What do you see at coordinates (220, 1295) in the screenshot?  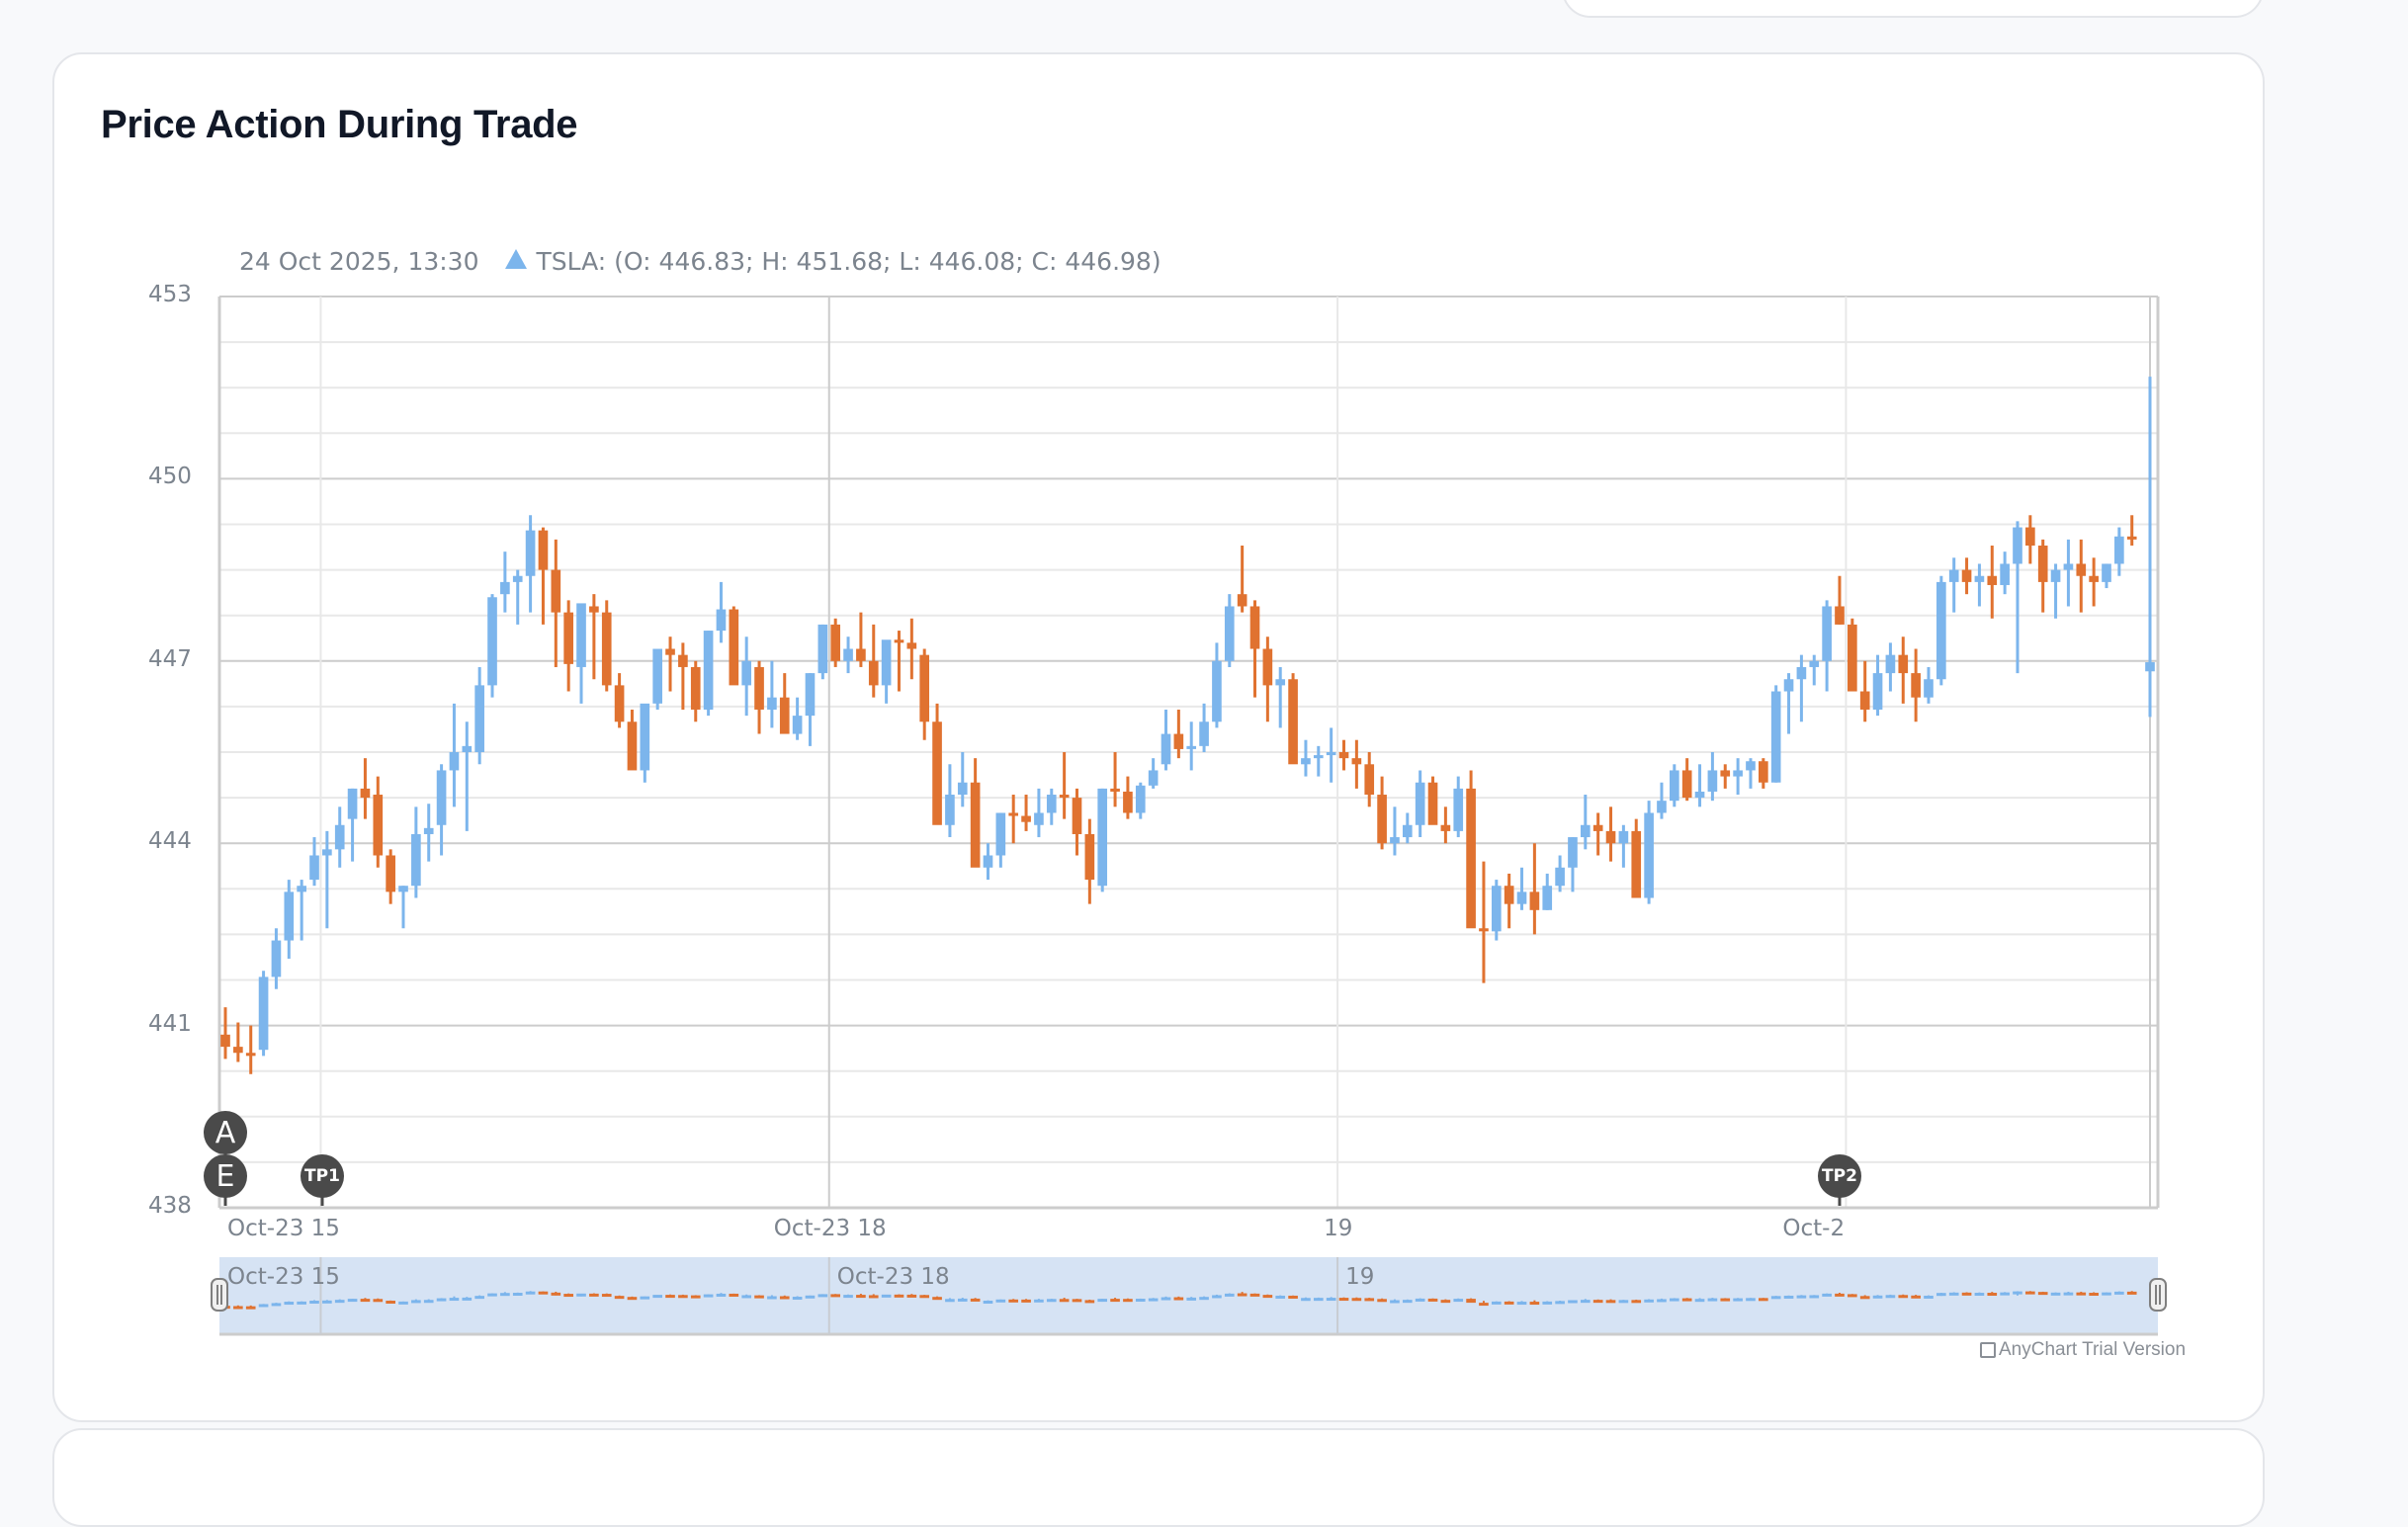 I see `scroller-left-handle` at bounding box center [220, 1295].